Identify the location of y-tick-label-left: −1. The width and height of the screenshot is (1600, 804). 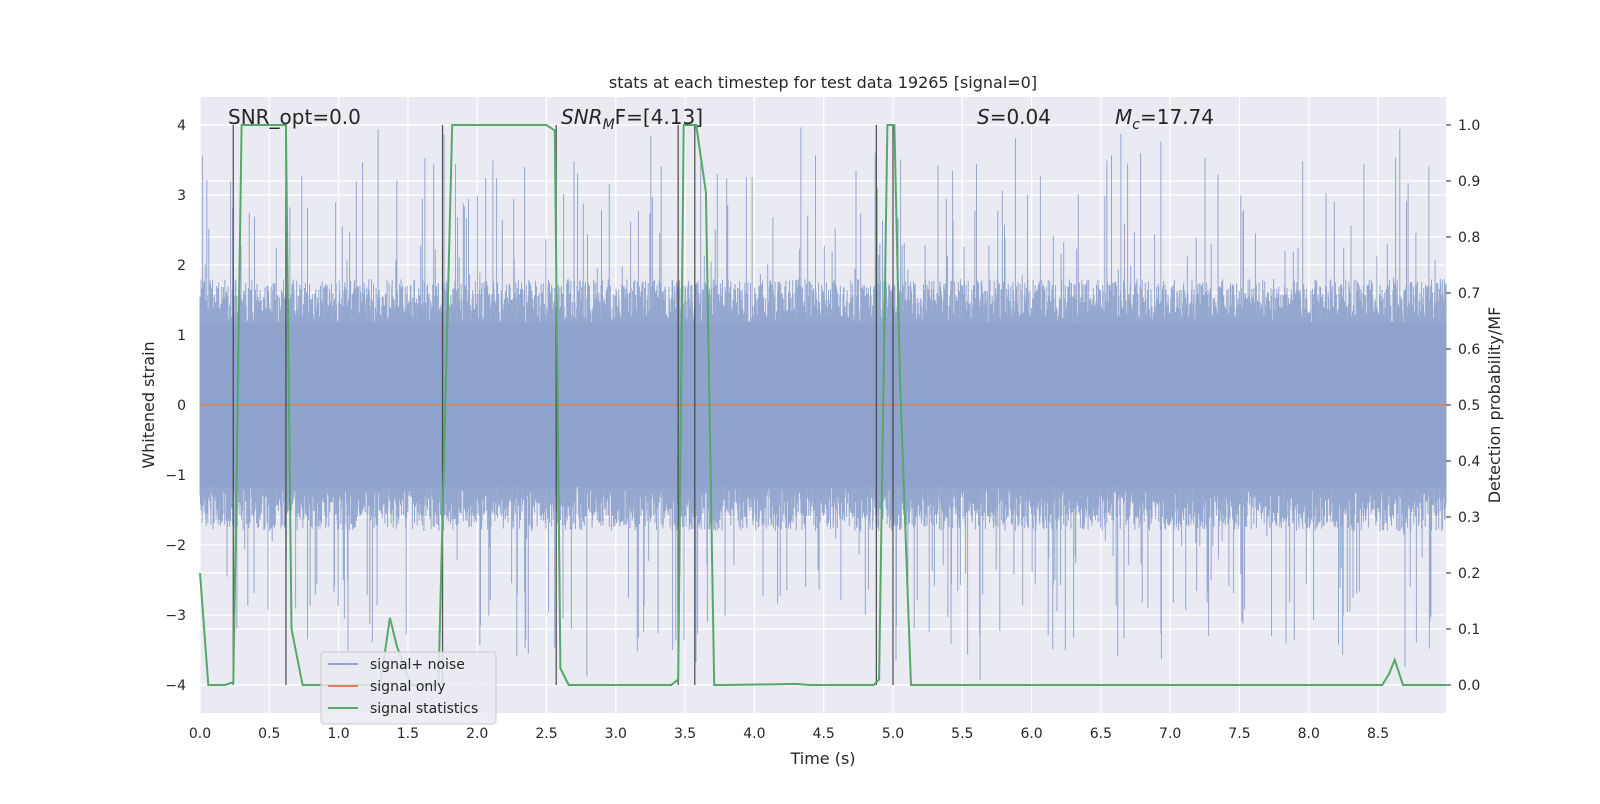
(175, 476).